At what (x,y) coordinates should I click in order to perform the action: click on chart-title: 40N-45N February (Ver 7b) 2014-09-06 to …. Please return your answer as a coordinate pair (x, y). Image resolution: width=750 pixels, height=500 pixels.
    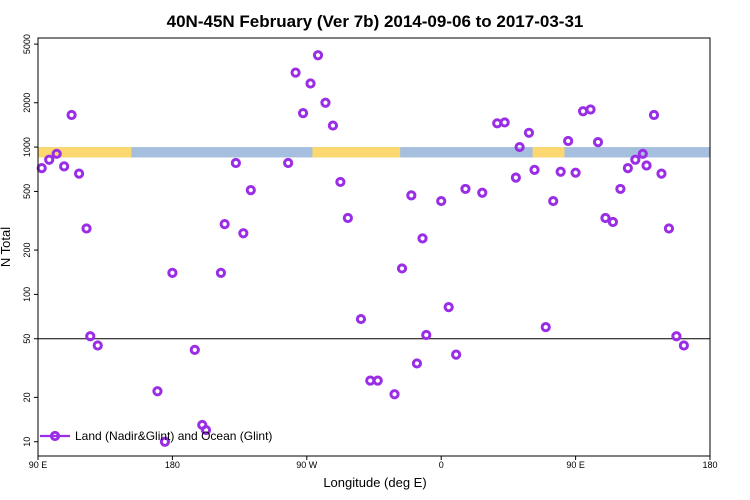
    Looking at the image, I should click on (375, 21).